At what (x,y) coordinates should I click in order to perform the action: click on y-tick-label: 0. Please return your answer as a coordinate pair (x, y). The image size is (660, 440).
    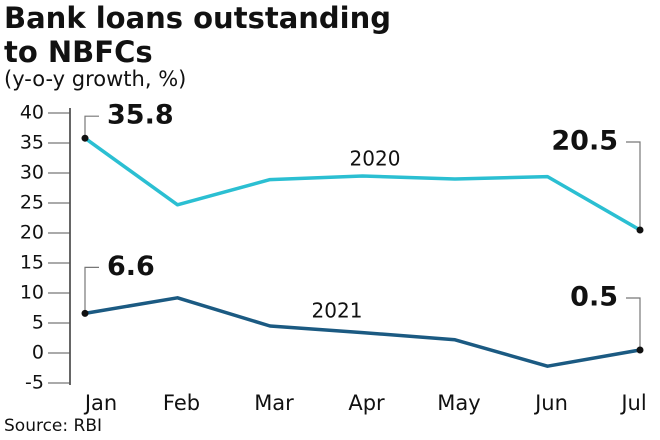
    Looking at the image, I should click on (38, 353).